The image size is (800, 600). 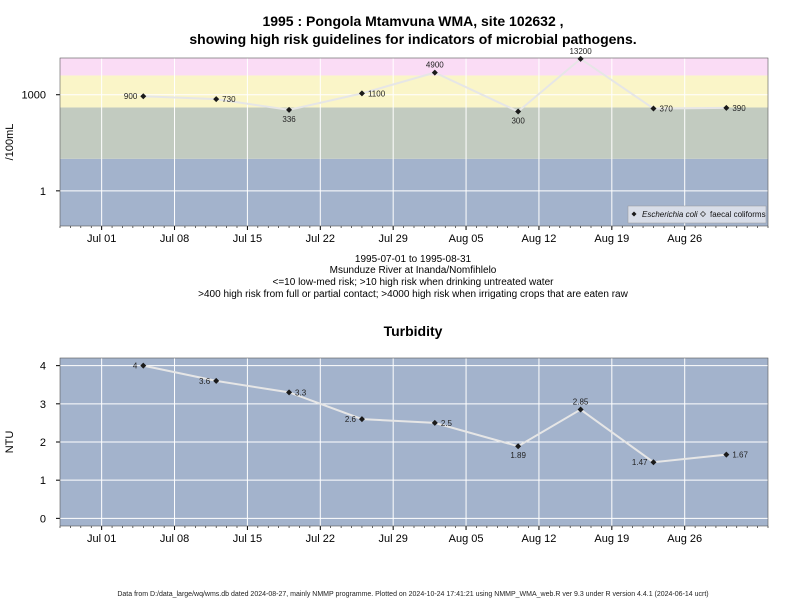 I want to click on data-label: 3.3, so click(x=301, y=392).